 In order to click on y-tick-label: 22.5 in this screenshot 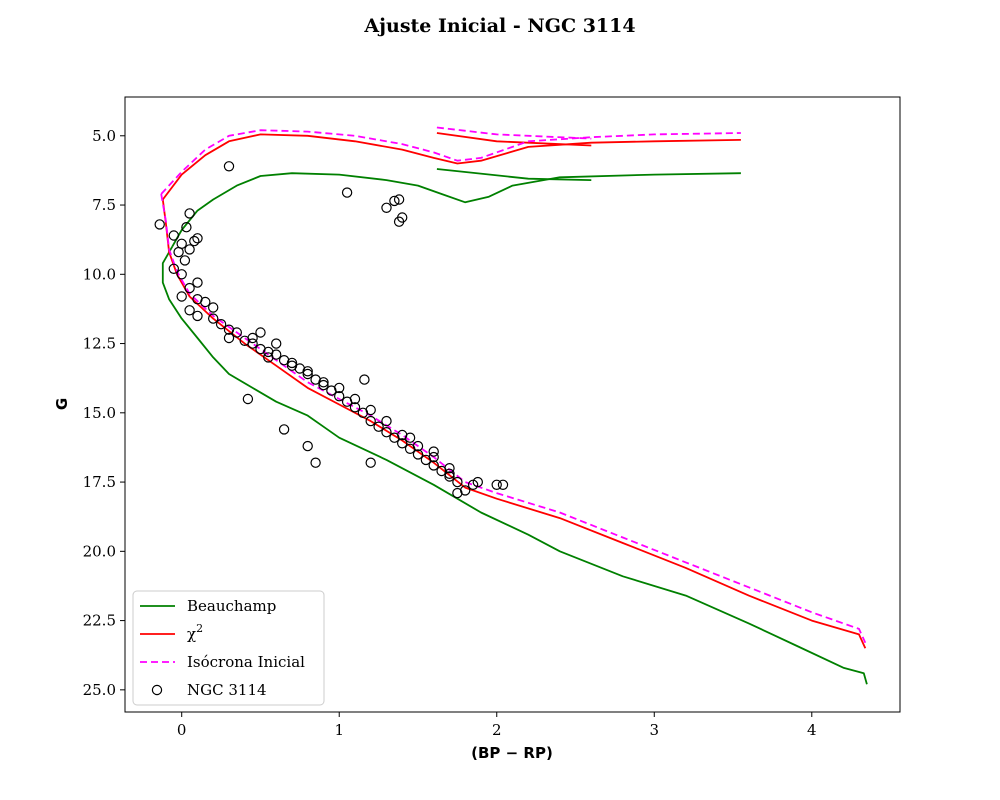, I will do `click(99, 621)`.